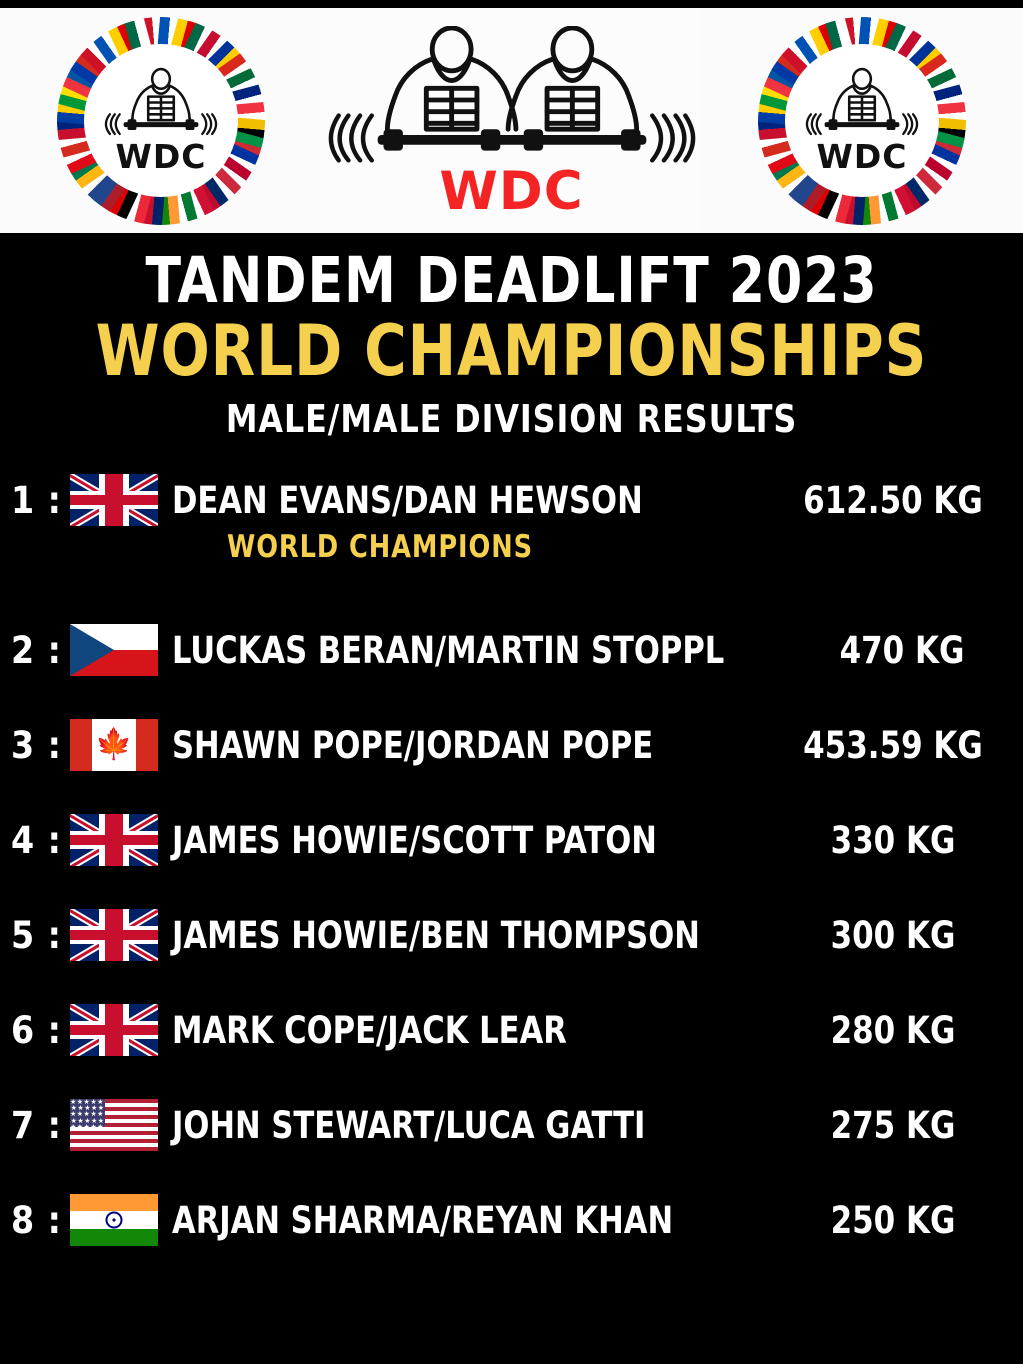  I want to click on result-rank: 5 :, so click(36, 935).